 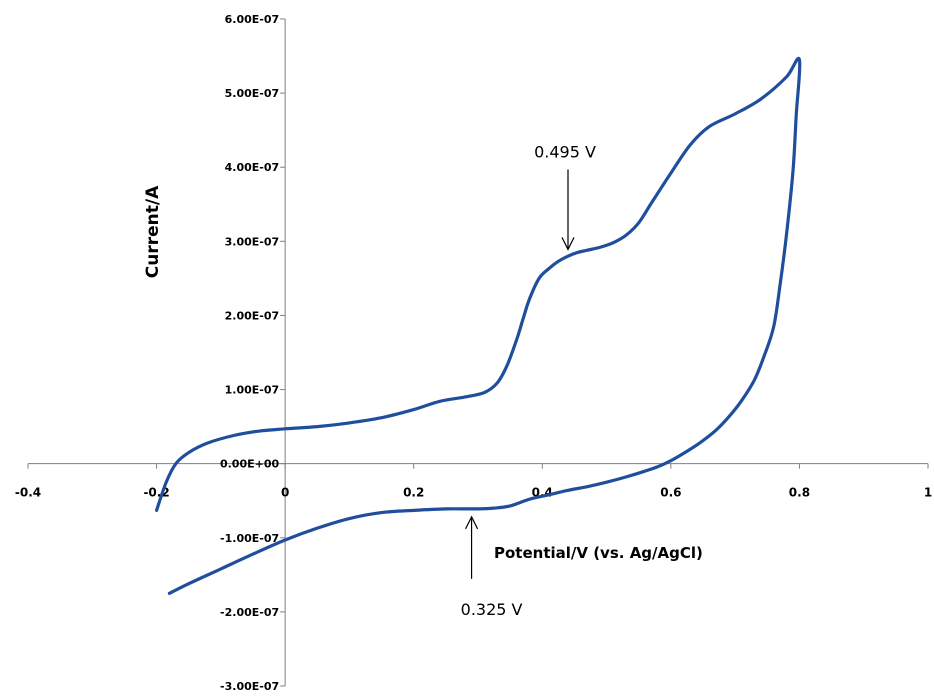 I want to click on annotation-0: 0.495 V, so click(x=565, y=196).